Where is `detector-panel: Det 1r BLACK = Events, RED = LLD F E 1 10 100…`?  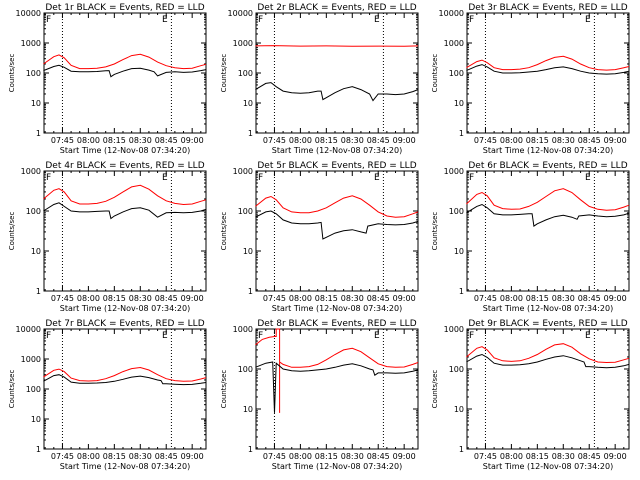
detector-panel: Det 1r BLACK = Events, RED = LLD F E 1 10 100… is located at coordinates (107, 79).